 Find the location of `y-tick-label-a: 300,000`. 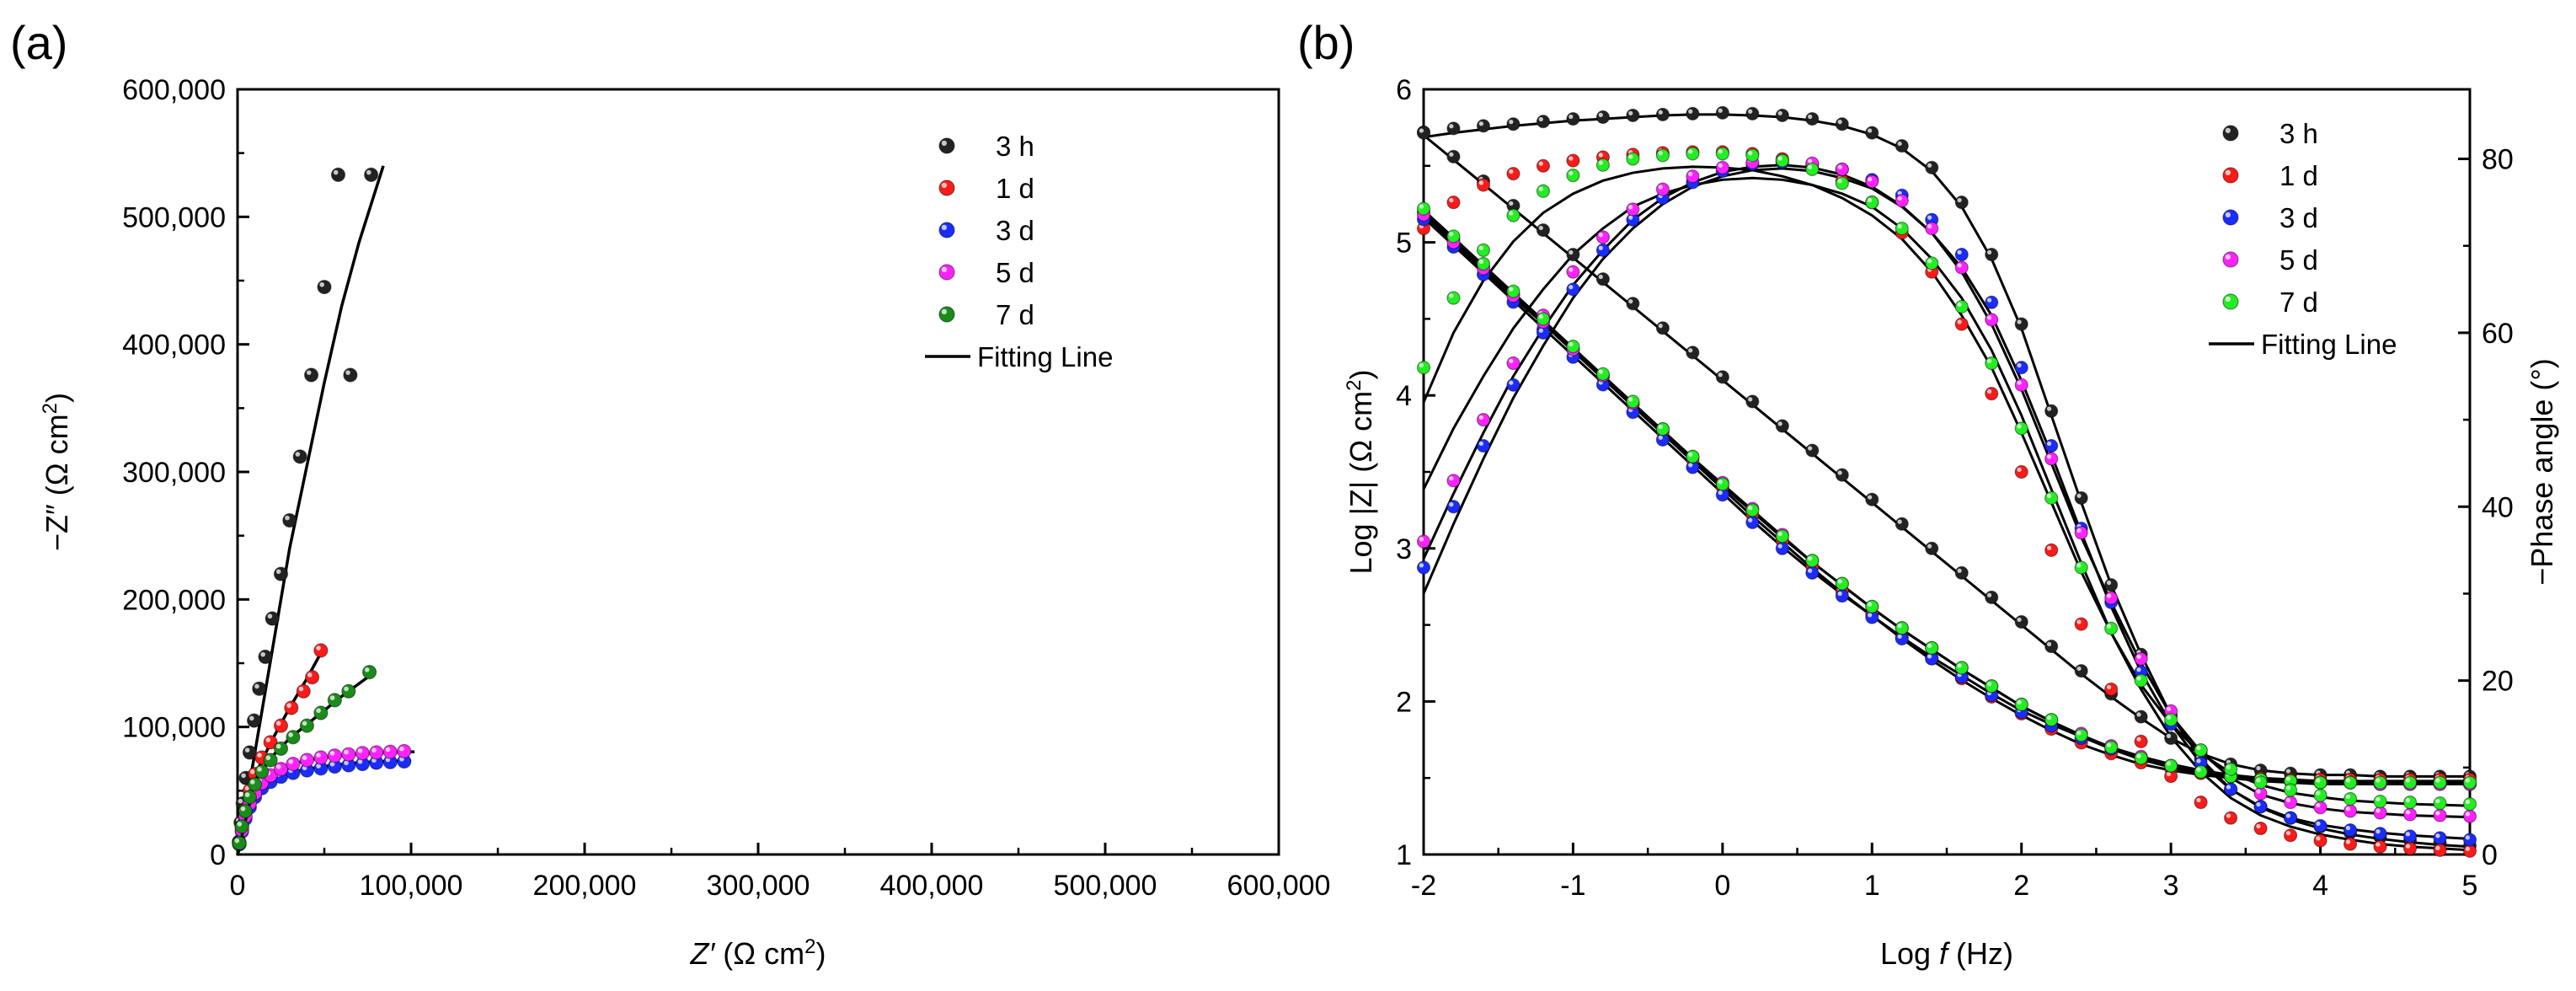

y-tick-label-a: 300,000 is located at coordinates (174, 473).